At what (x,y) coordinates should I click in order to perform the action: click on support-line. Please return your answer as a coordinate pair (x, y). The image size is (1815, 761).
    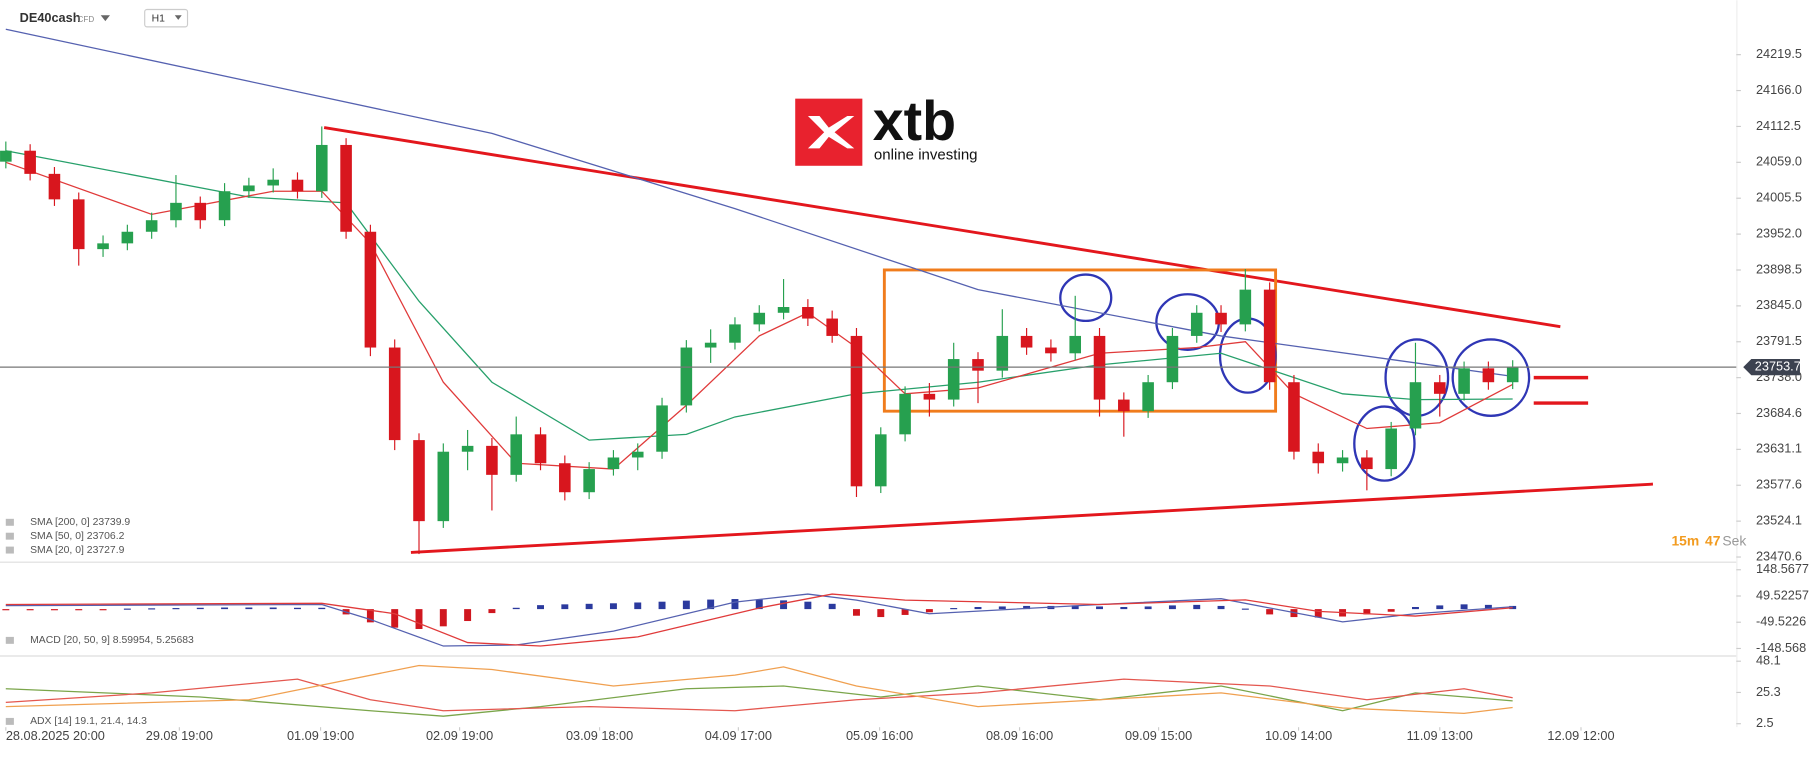
    Looking at the image, I should click on (1032, 518).